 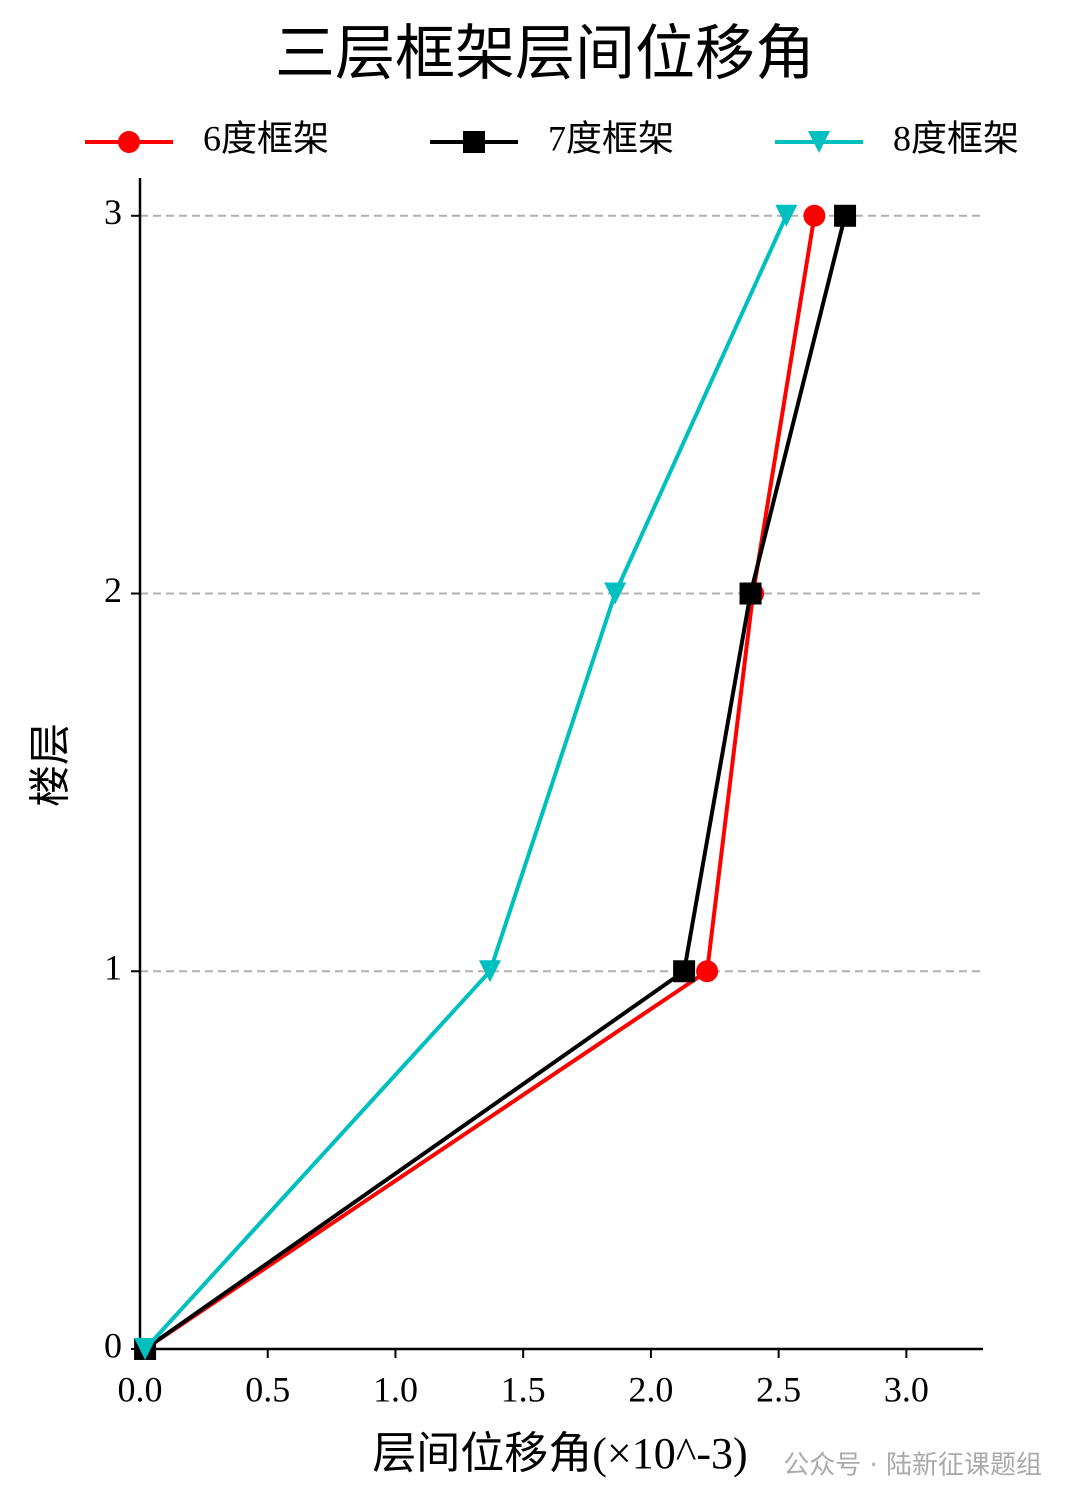 What do you see at coordinates (650, 1389) in the screenshot?
I see `x-tick-label: 2.0` at bounding box center [650, 1389].